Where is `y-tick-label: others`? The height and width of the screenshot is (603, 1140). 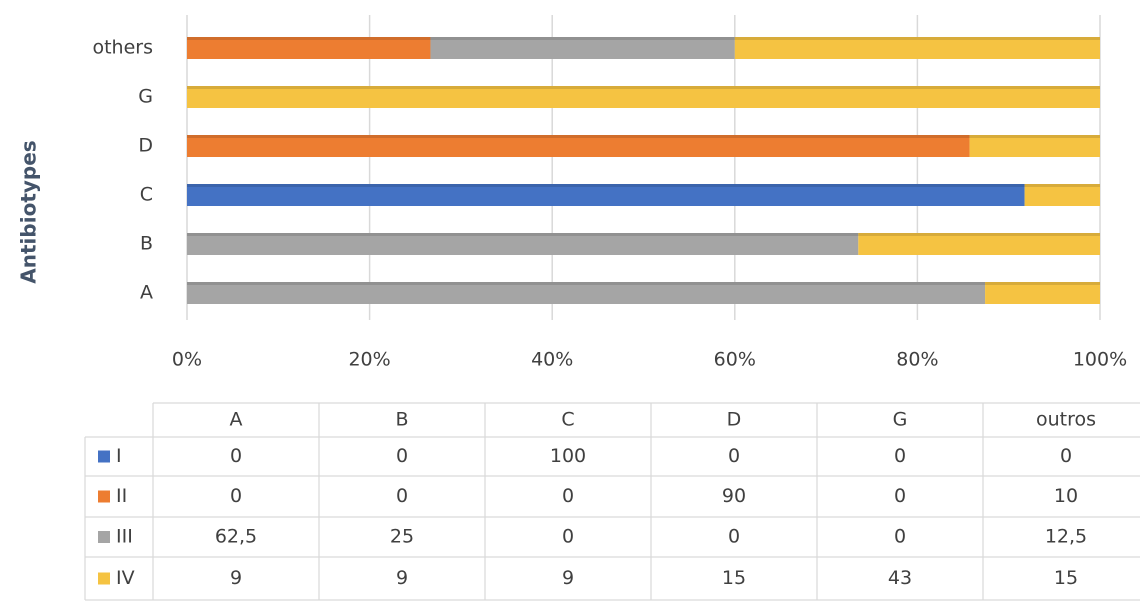 y-tick-label: others is located at coordinates (122, 48).